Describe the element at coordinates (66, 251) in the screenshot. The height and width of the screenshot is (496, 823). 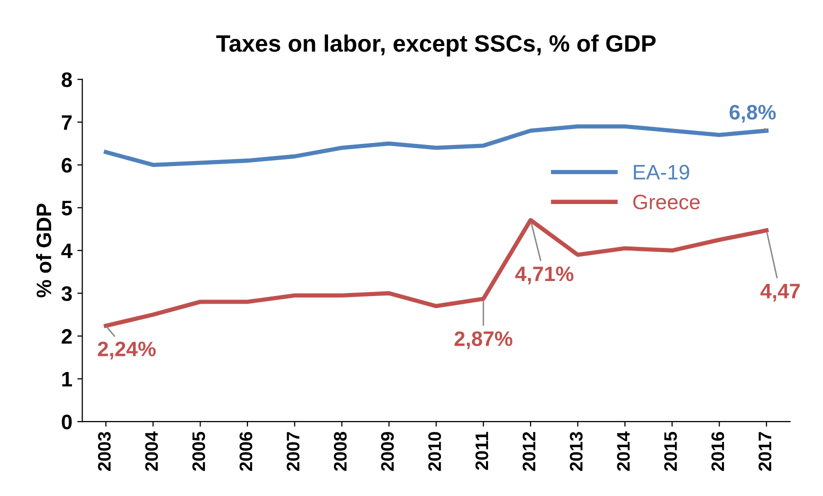
I see `y-tick-label: 4` at that location.